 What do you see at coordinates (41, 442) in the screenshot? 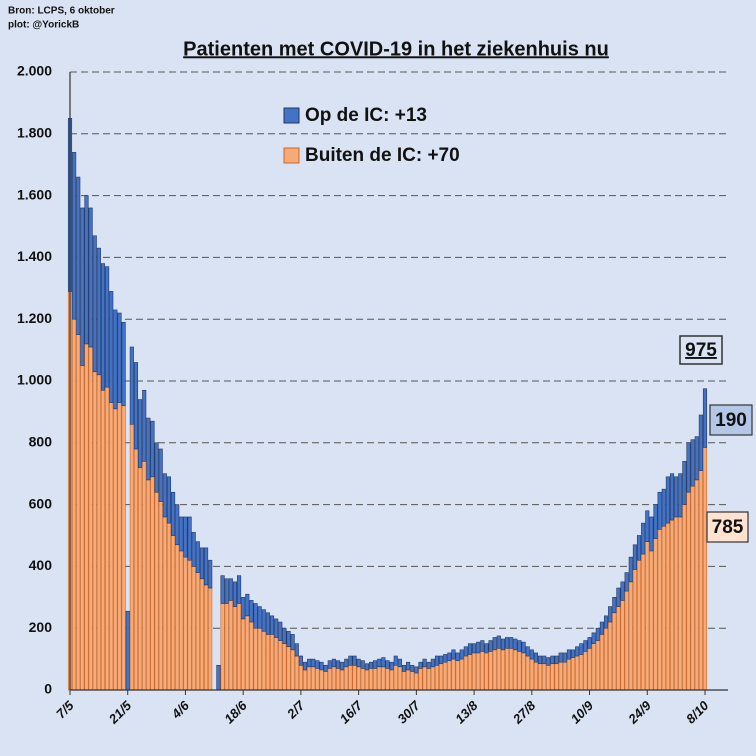
I see `y-tick-label: 800` at bounding box center [41, 442].